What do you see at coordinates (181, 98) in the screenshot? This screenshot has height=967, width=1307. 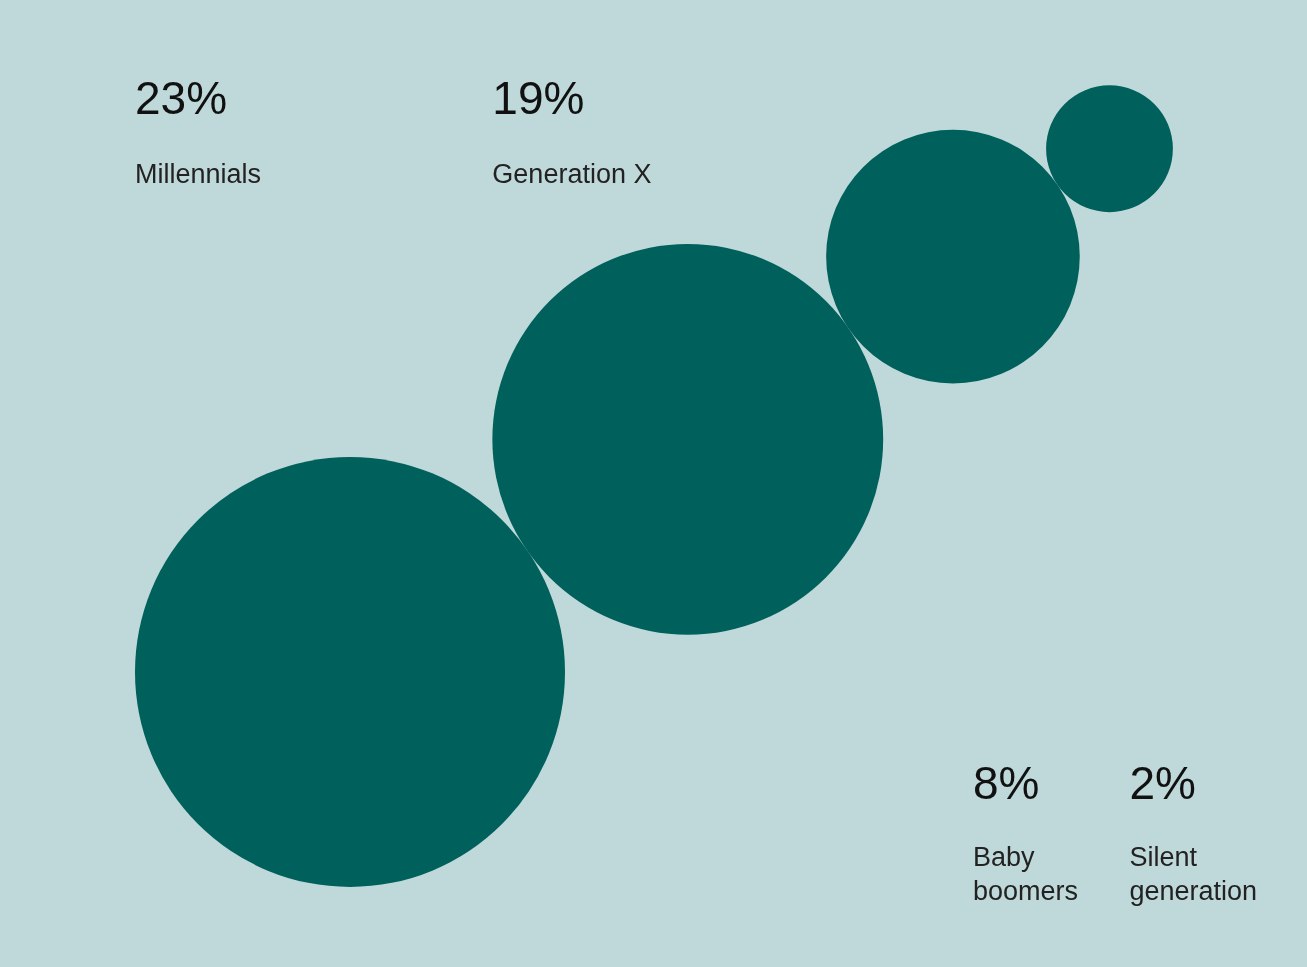 I see `data-label: 23%` at bounding box center [181, 98].